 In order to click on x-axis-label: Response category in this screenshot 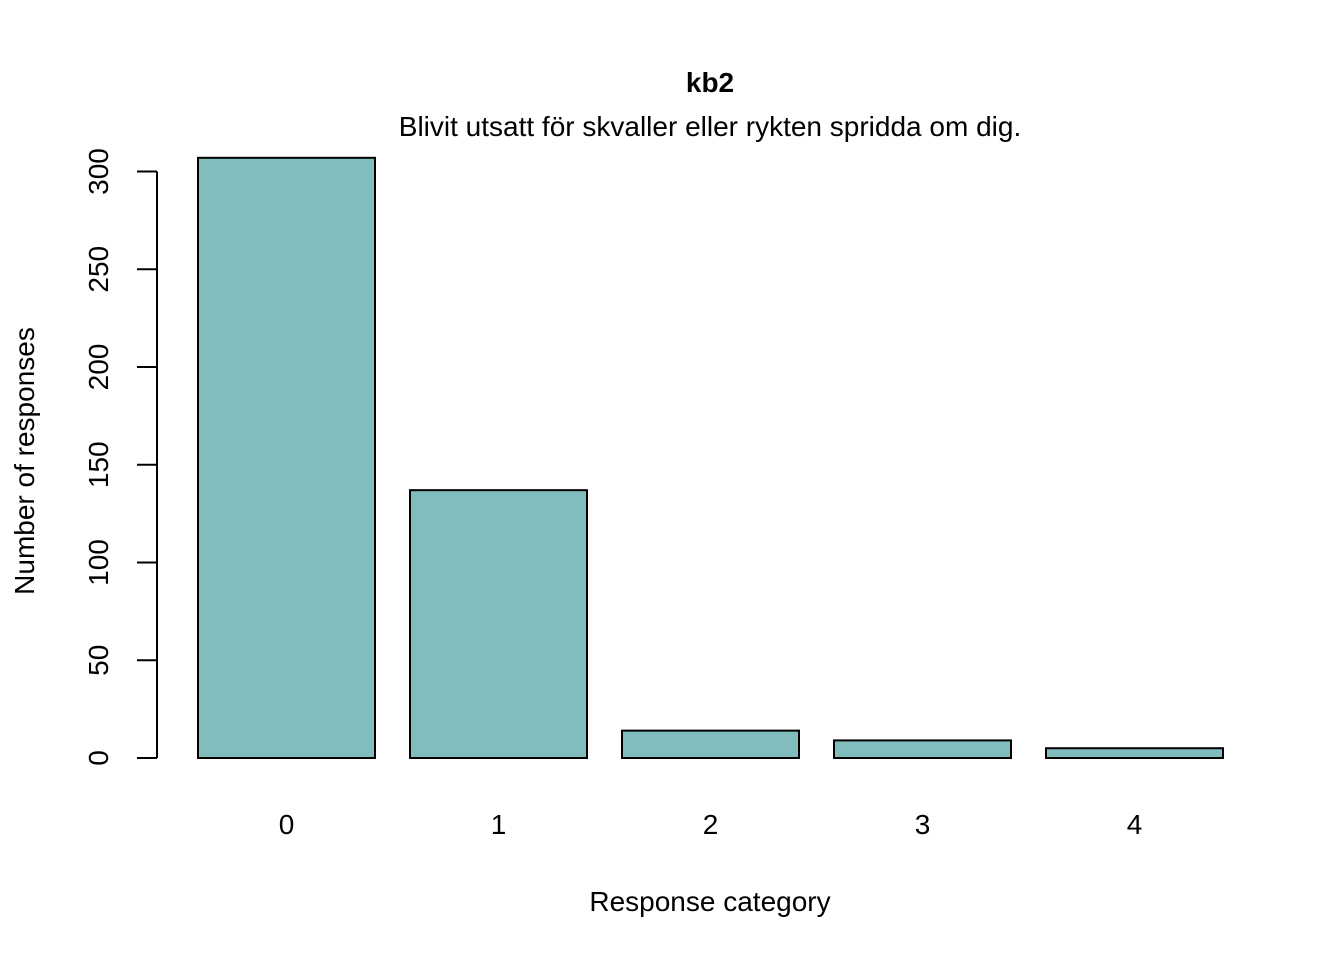, I will do `click(709, 901)`.